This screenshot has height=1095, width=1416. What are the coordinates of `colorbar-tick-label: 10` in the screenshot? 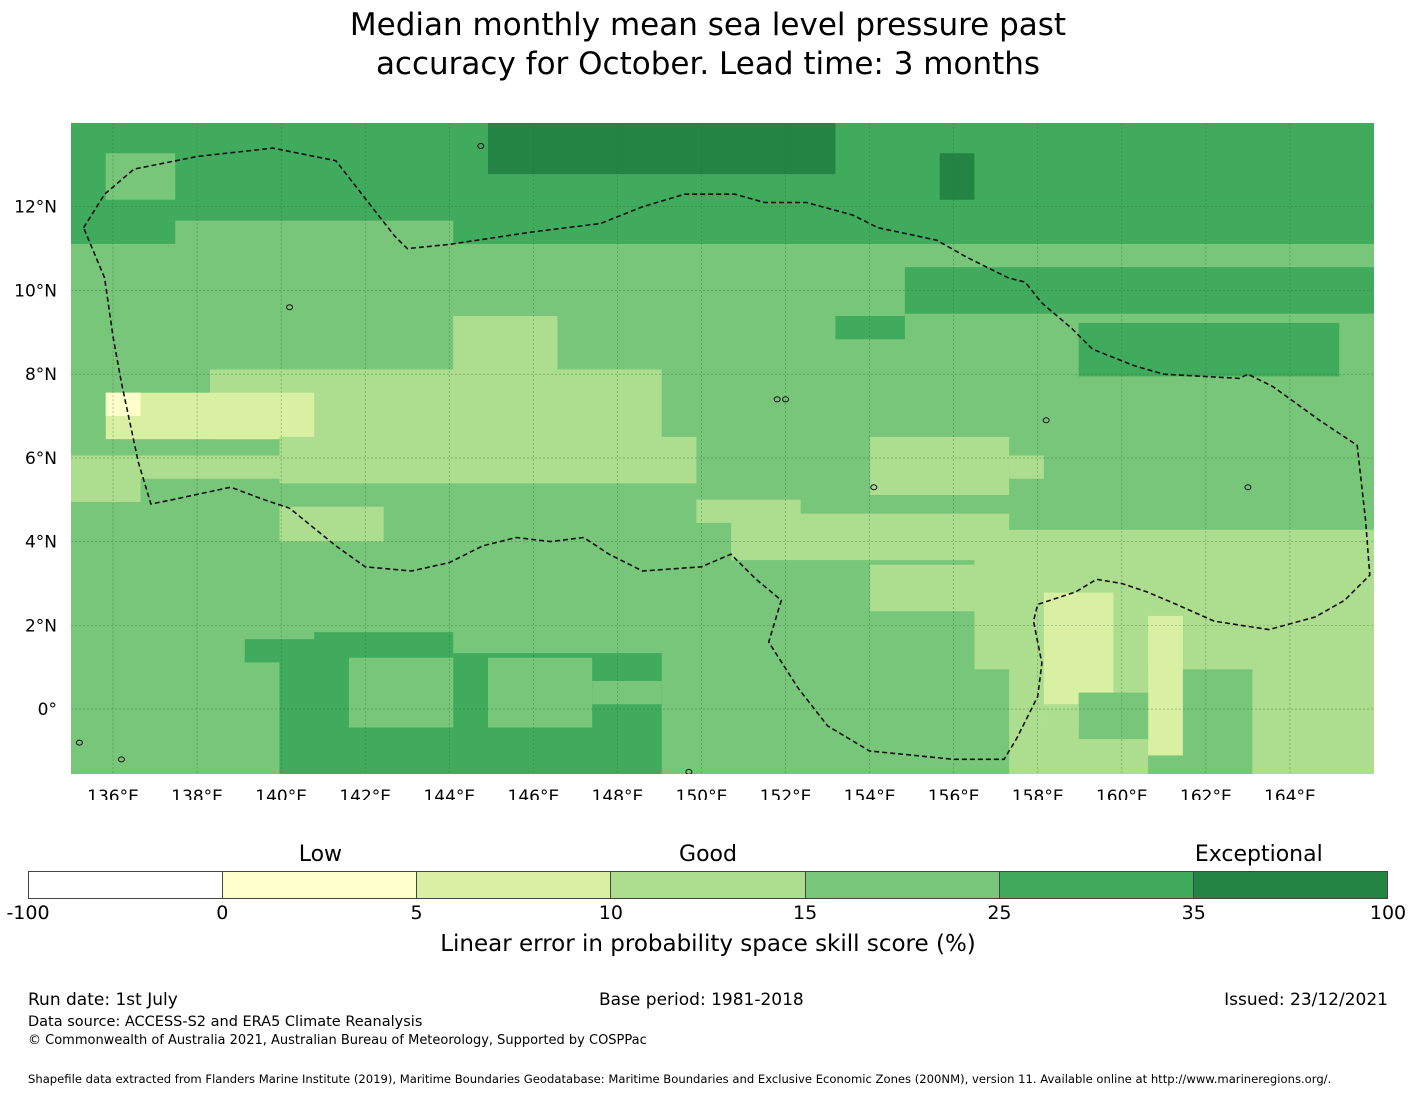 It's located at (610, 913).